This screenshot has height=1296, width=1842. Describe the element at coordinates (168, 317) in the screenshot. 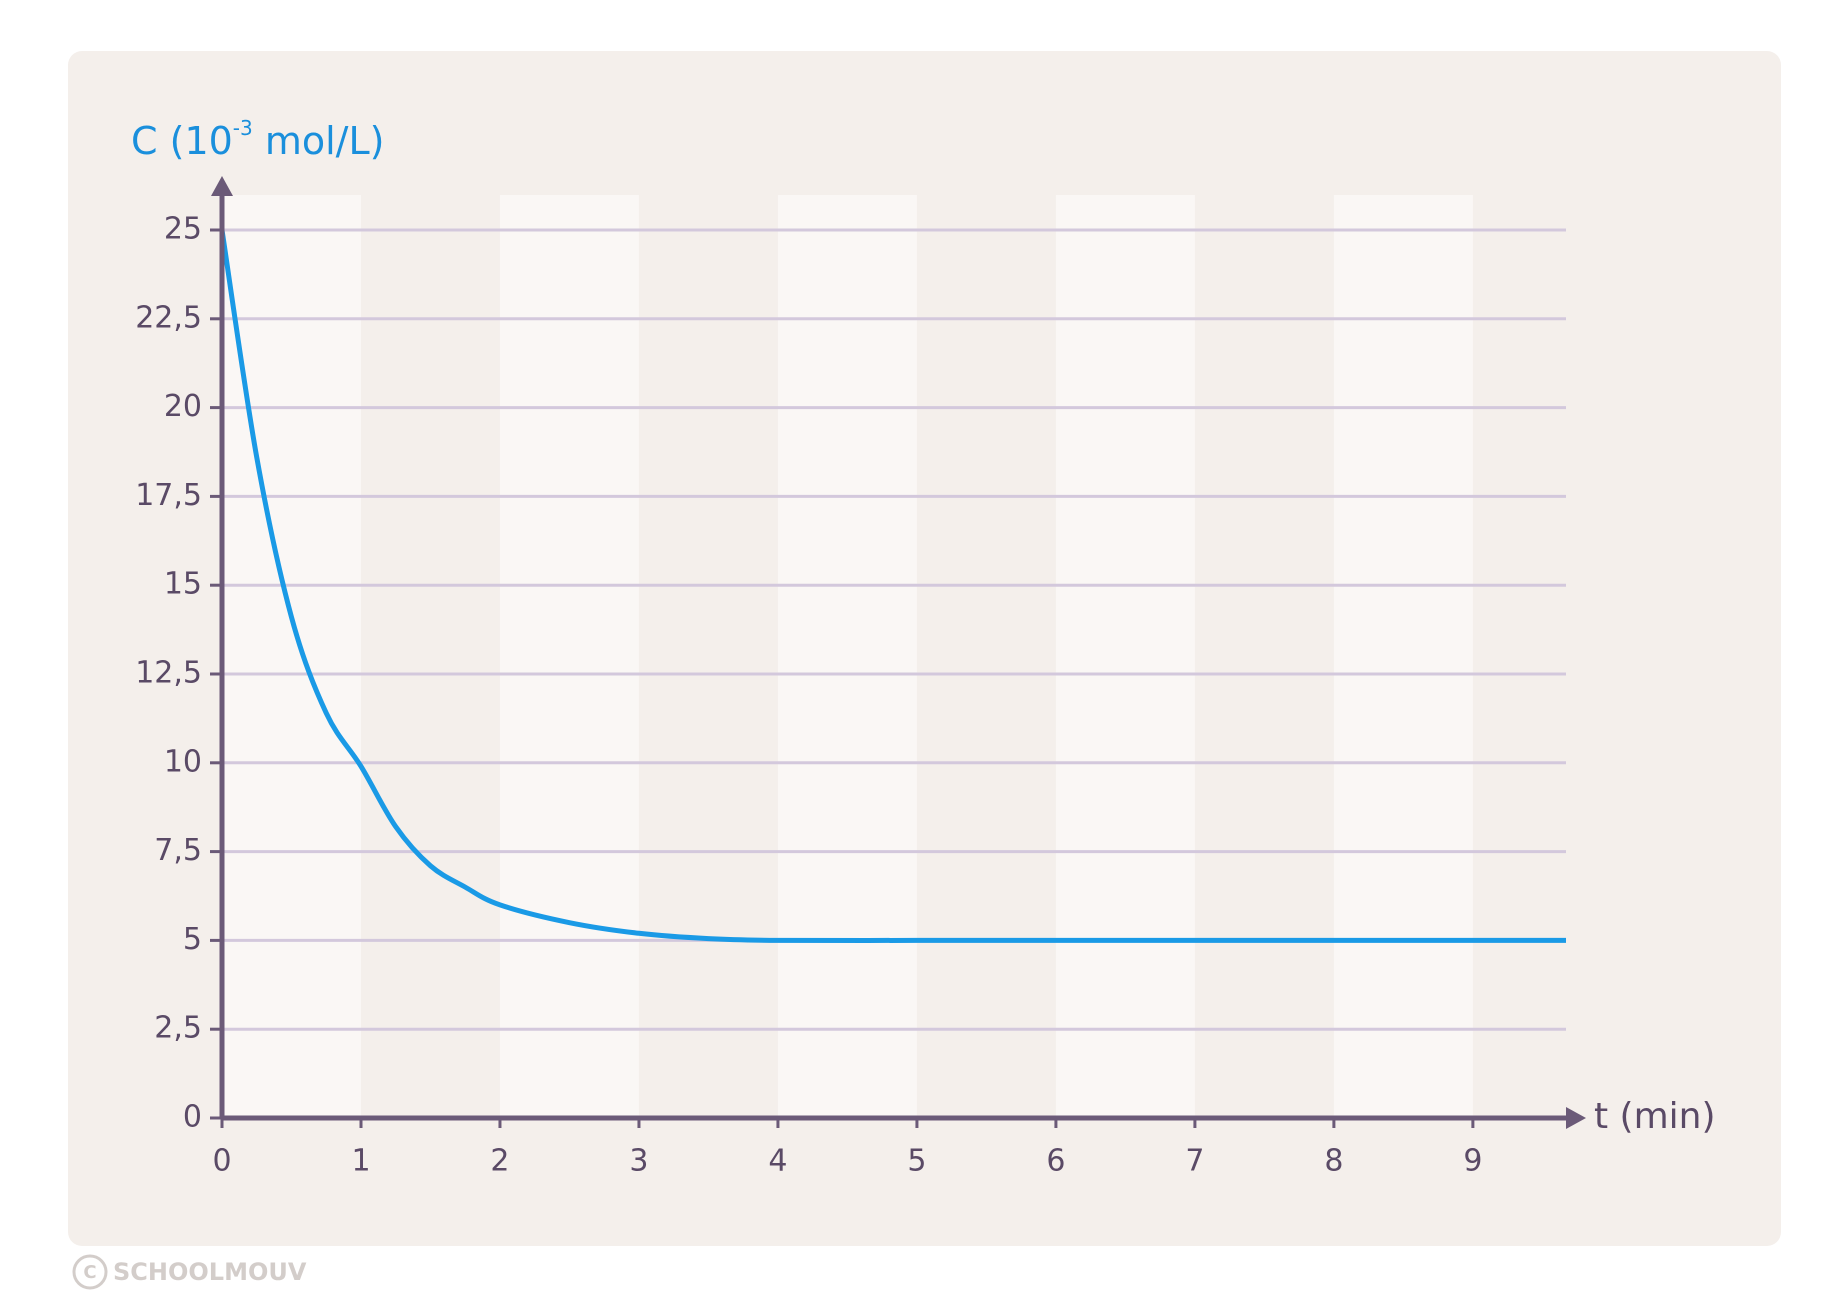

I see `y-tick-label: 22,5` at that location.